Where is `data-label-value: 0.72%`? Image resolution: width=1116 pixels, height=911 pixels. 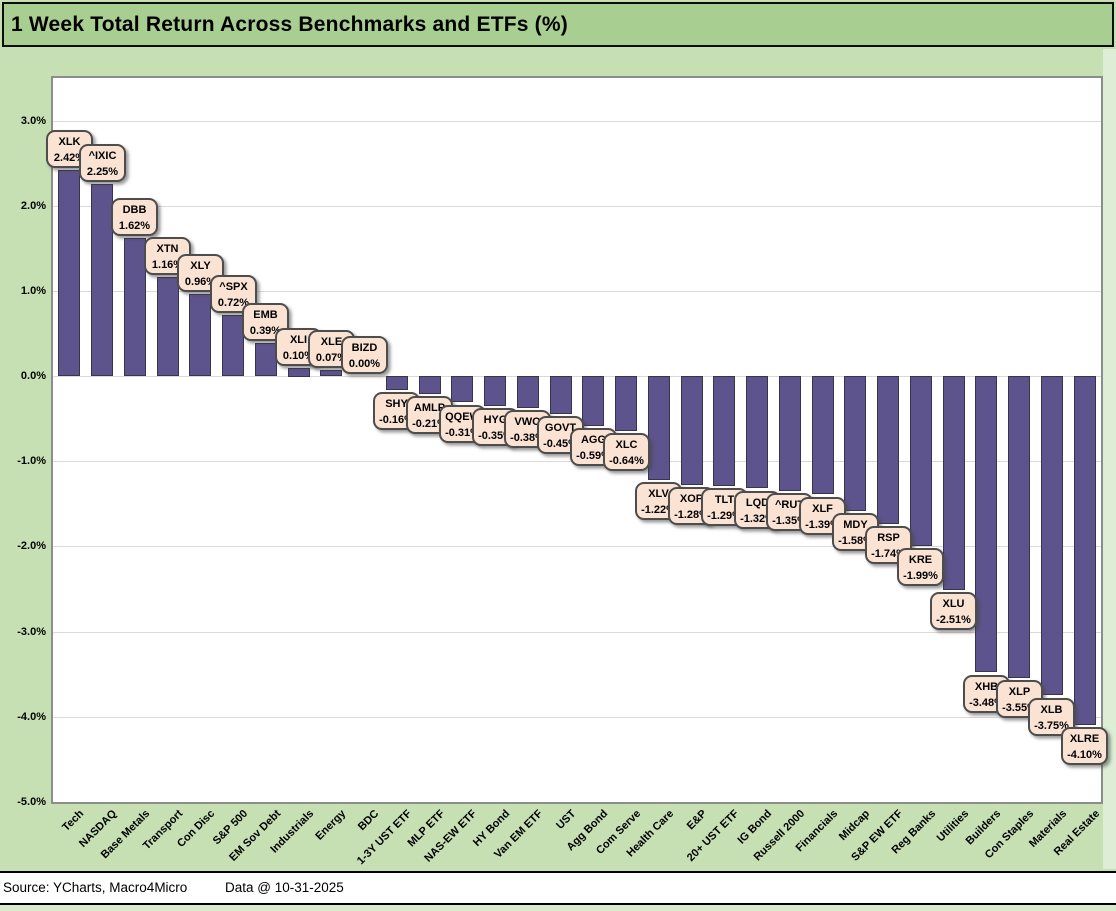 data-label-value: 0.72% is located at coordinates (233, 303).